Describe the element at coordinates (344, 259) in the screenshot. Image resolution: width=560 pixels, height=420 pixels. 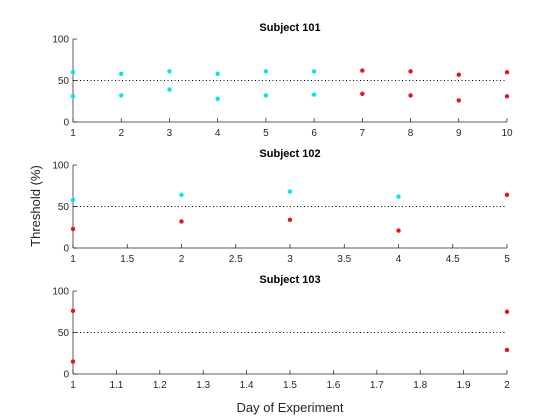
I see `x-tick-label: 3.5` at that location.